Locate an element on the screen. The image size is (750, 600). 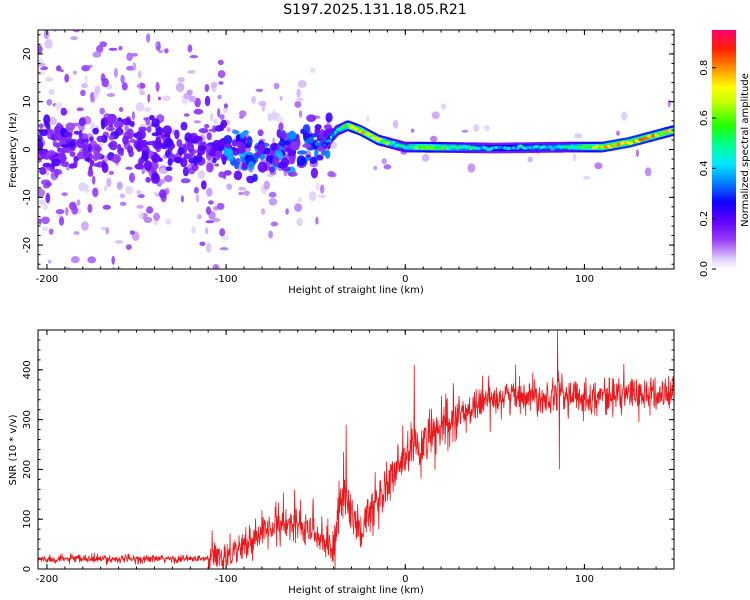
x-tick-label: -100 is located at coordinates (226, 579).